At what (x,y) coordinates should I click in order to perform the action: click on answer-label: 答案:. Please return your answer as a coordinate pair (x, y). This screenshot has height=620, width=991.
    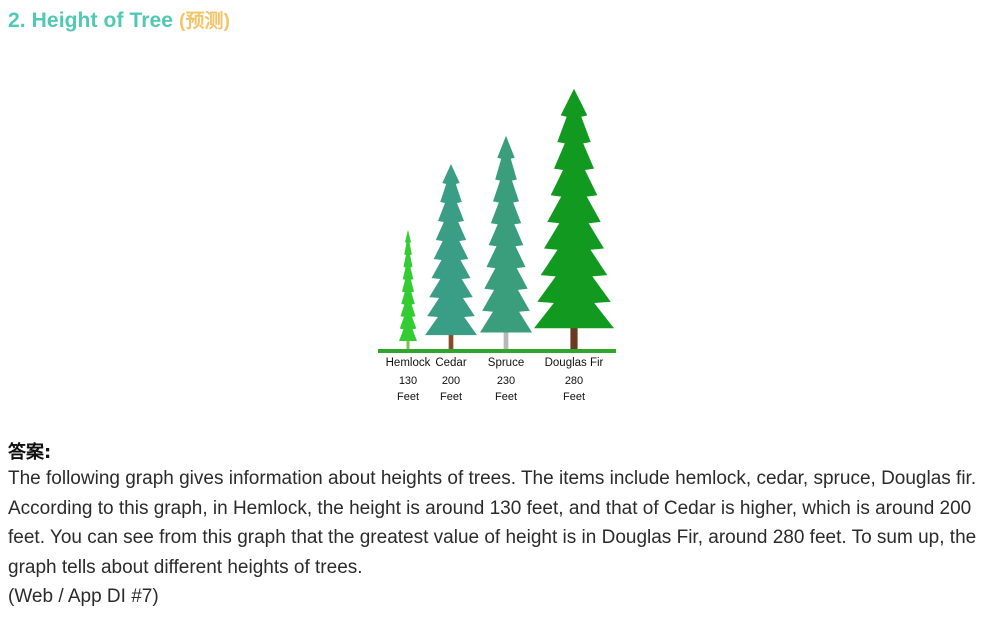
    Looking at the image, I should click on (30, 452).